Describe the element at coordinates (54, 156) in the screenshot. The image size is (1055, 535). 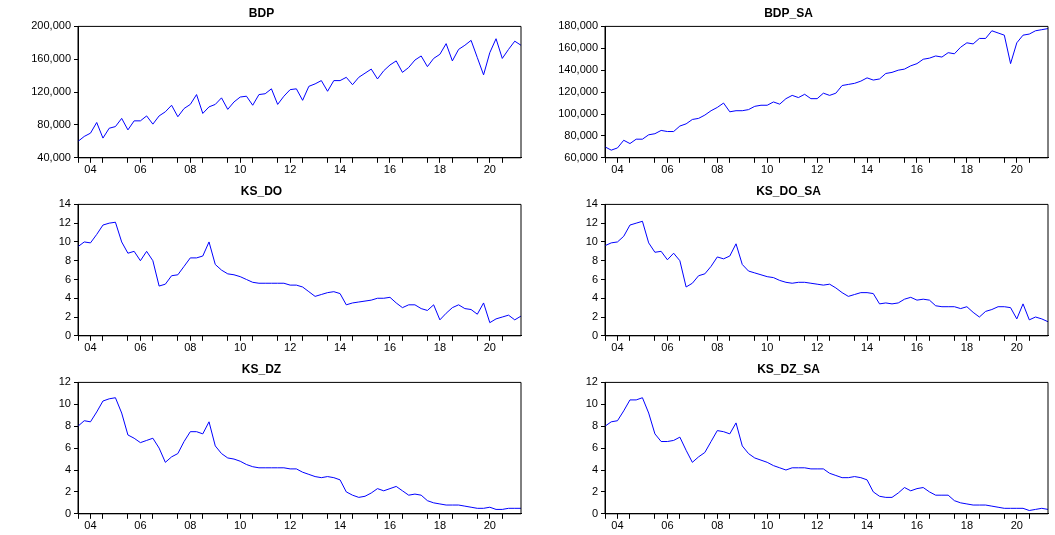
I see `y-tick-label: 40,000` at that location.